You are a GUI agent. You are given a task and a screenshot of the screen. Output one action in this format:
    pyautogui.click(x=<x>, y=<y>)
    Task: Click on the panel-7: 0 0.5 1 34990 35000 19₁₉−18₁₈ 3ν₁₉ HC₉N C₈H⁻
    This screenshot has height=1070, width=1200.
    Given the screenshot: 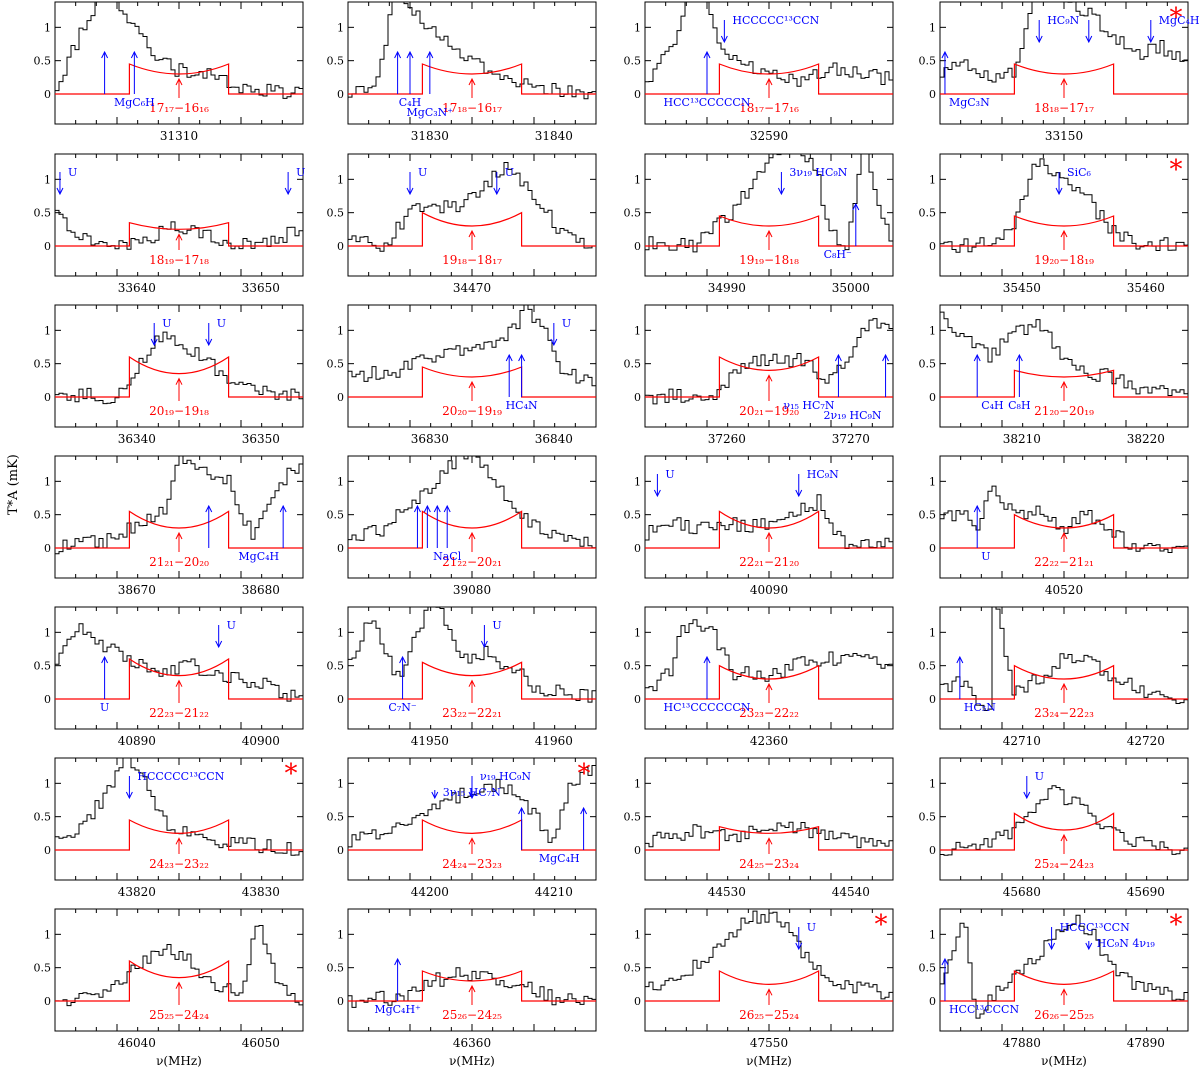 What is the action you would take?
    pyautogui.click(x=759, y=224)
    